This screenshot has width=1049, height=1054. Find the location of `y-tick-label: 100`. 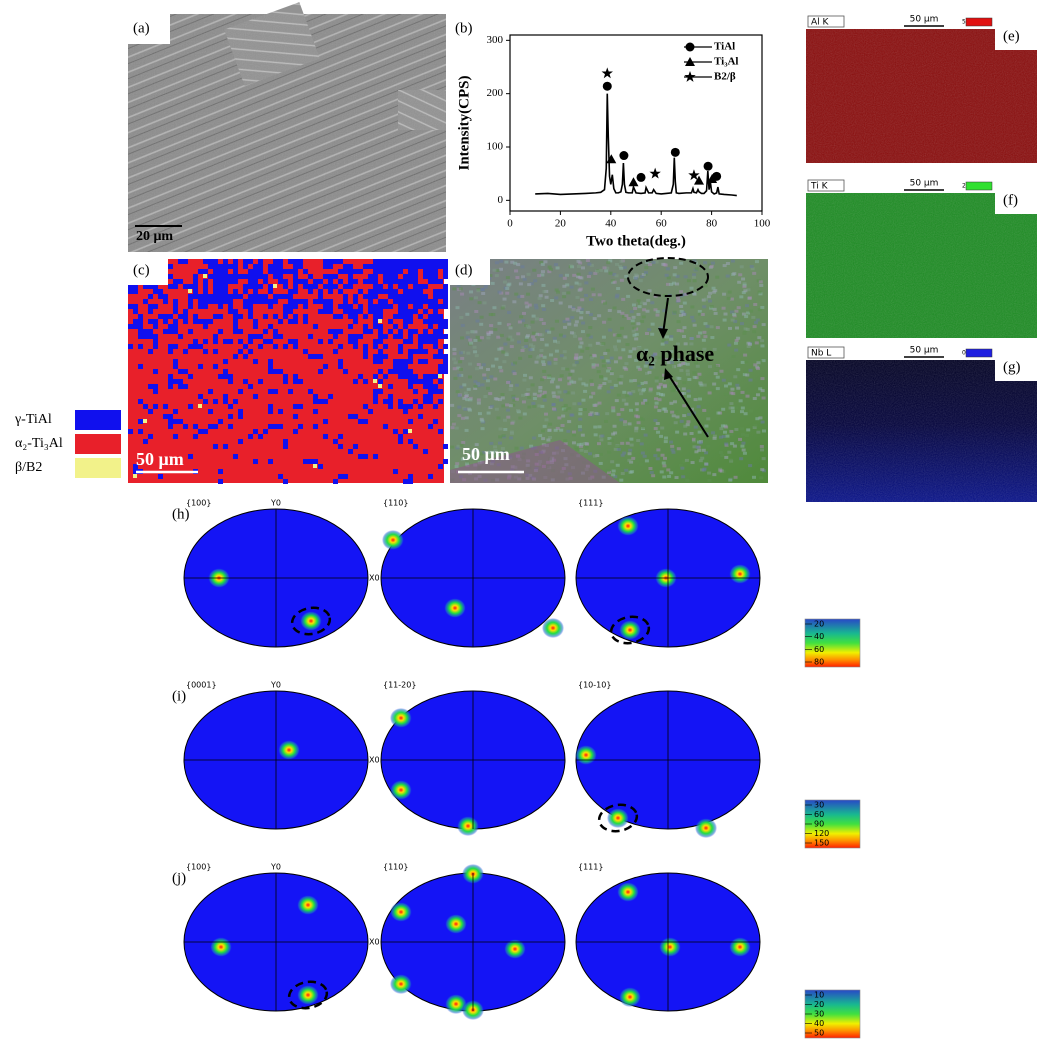

y-tick-label: 100 is located at coordinates (495, 147).